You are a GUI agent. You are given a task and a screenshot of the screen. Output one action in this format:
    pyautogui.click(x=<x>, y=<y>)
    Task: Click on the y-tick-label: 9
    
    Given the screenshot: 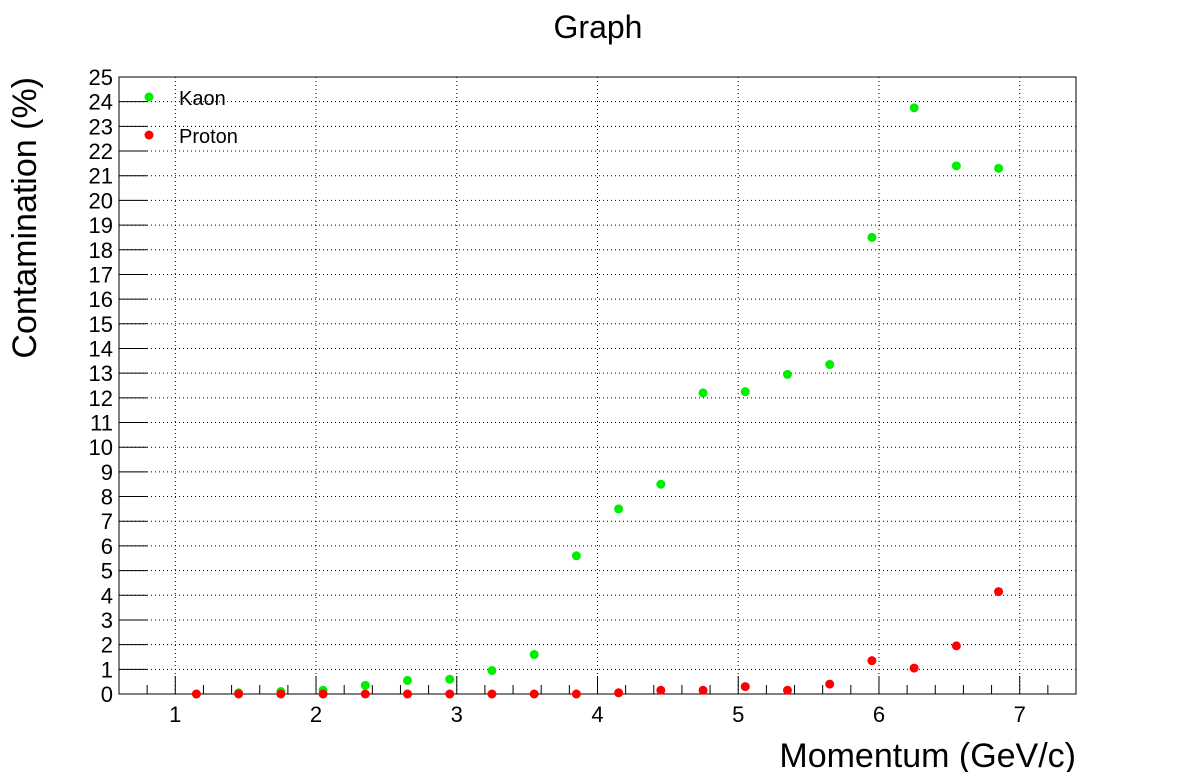 What is the action you would take?
    pyautogui.click(x=107, y=472)
    